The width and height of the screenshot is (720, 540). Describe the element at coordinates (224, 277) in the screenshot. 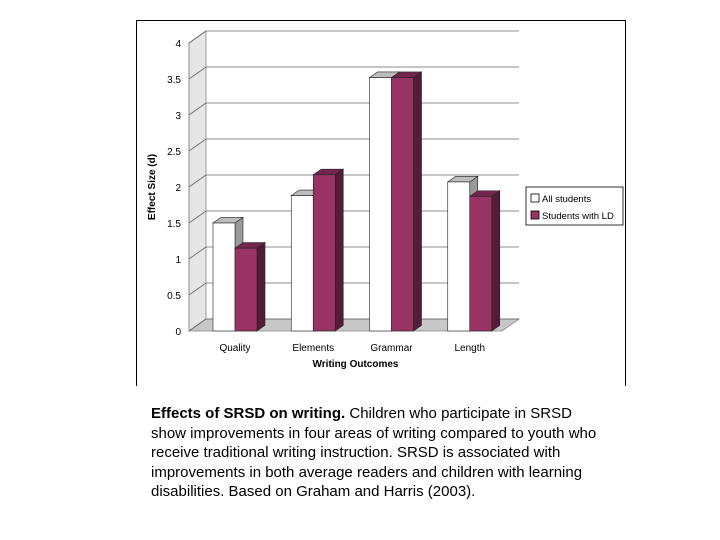

I see `bar-all-students-quality` at that location.